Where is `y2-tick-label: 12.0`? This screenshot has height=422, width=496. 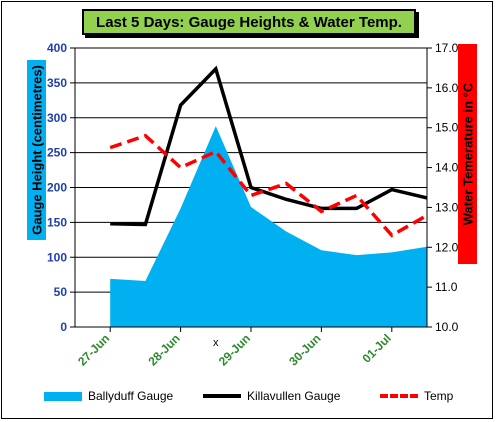
y2-tick-label: 12.0 is located at coordinates (447, 247).